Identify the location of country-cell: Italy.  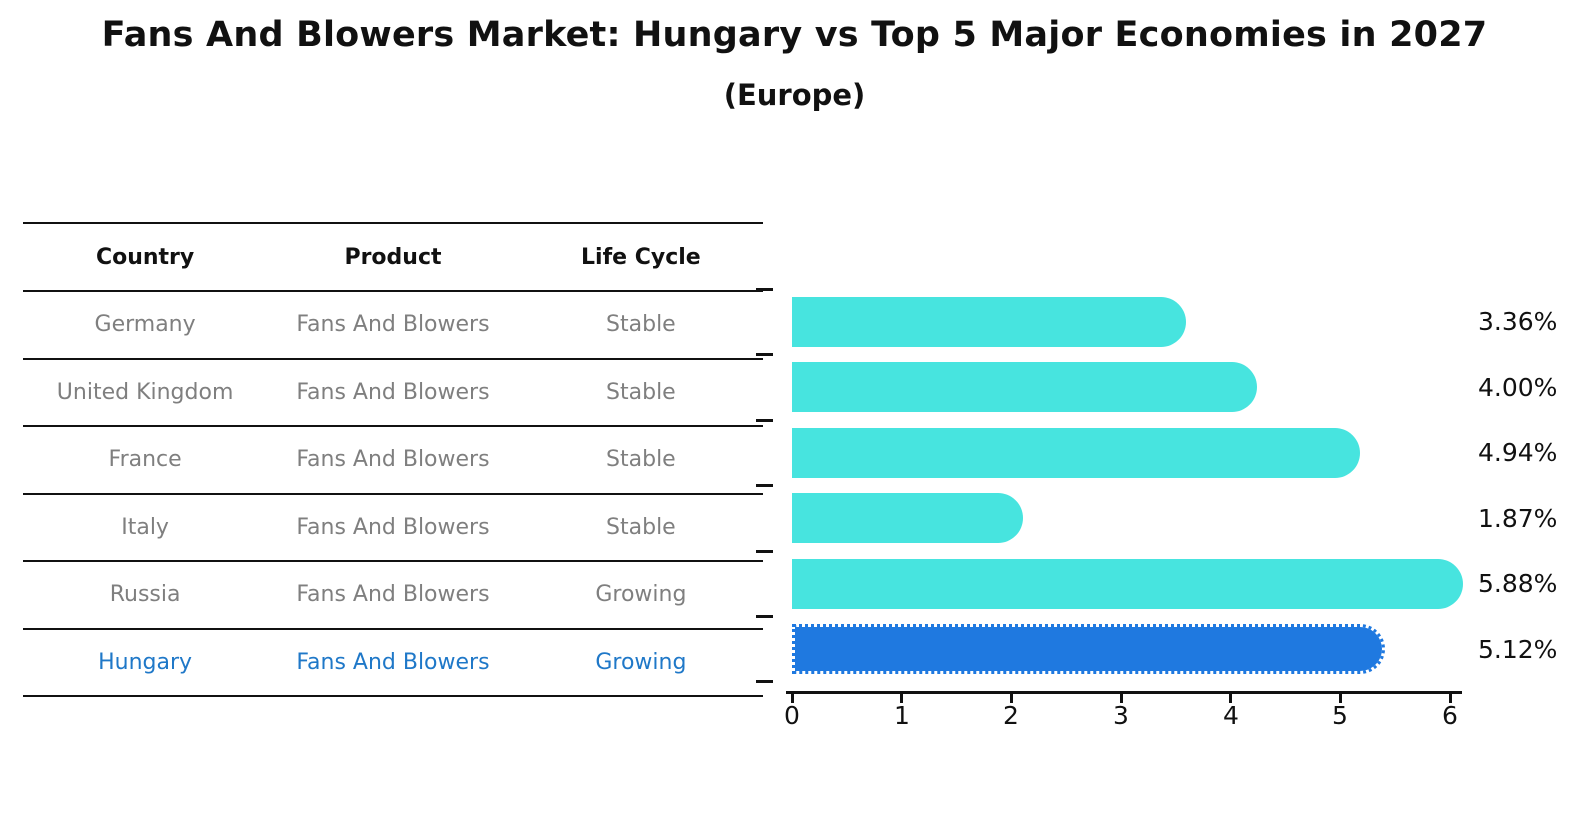
(145, 527).